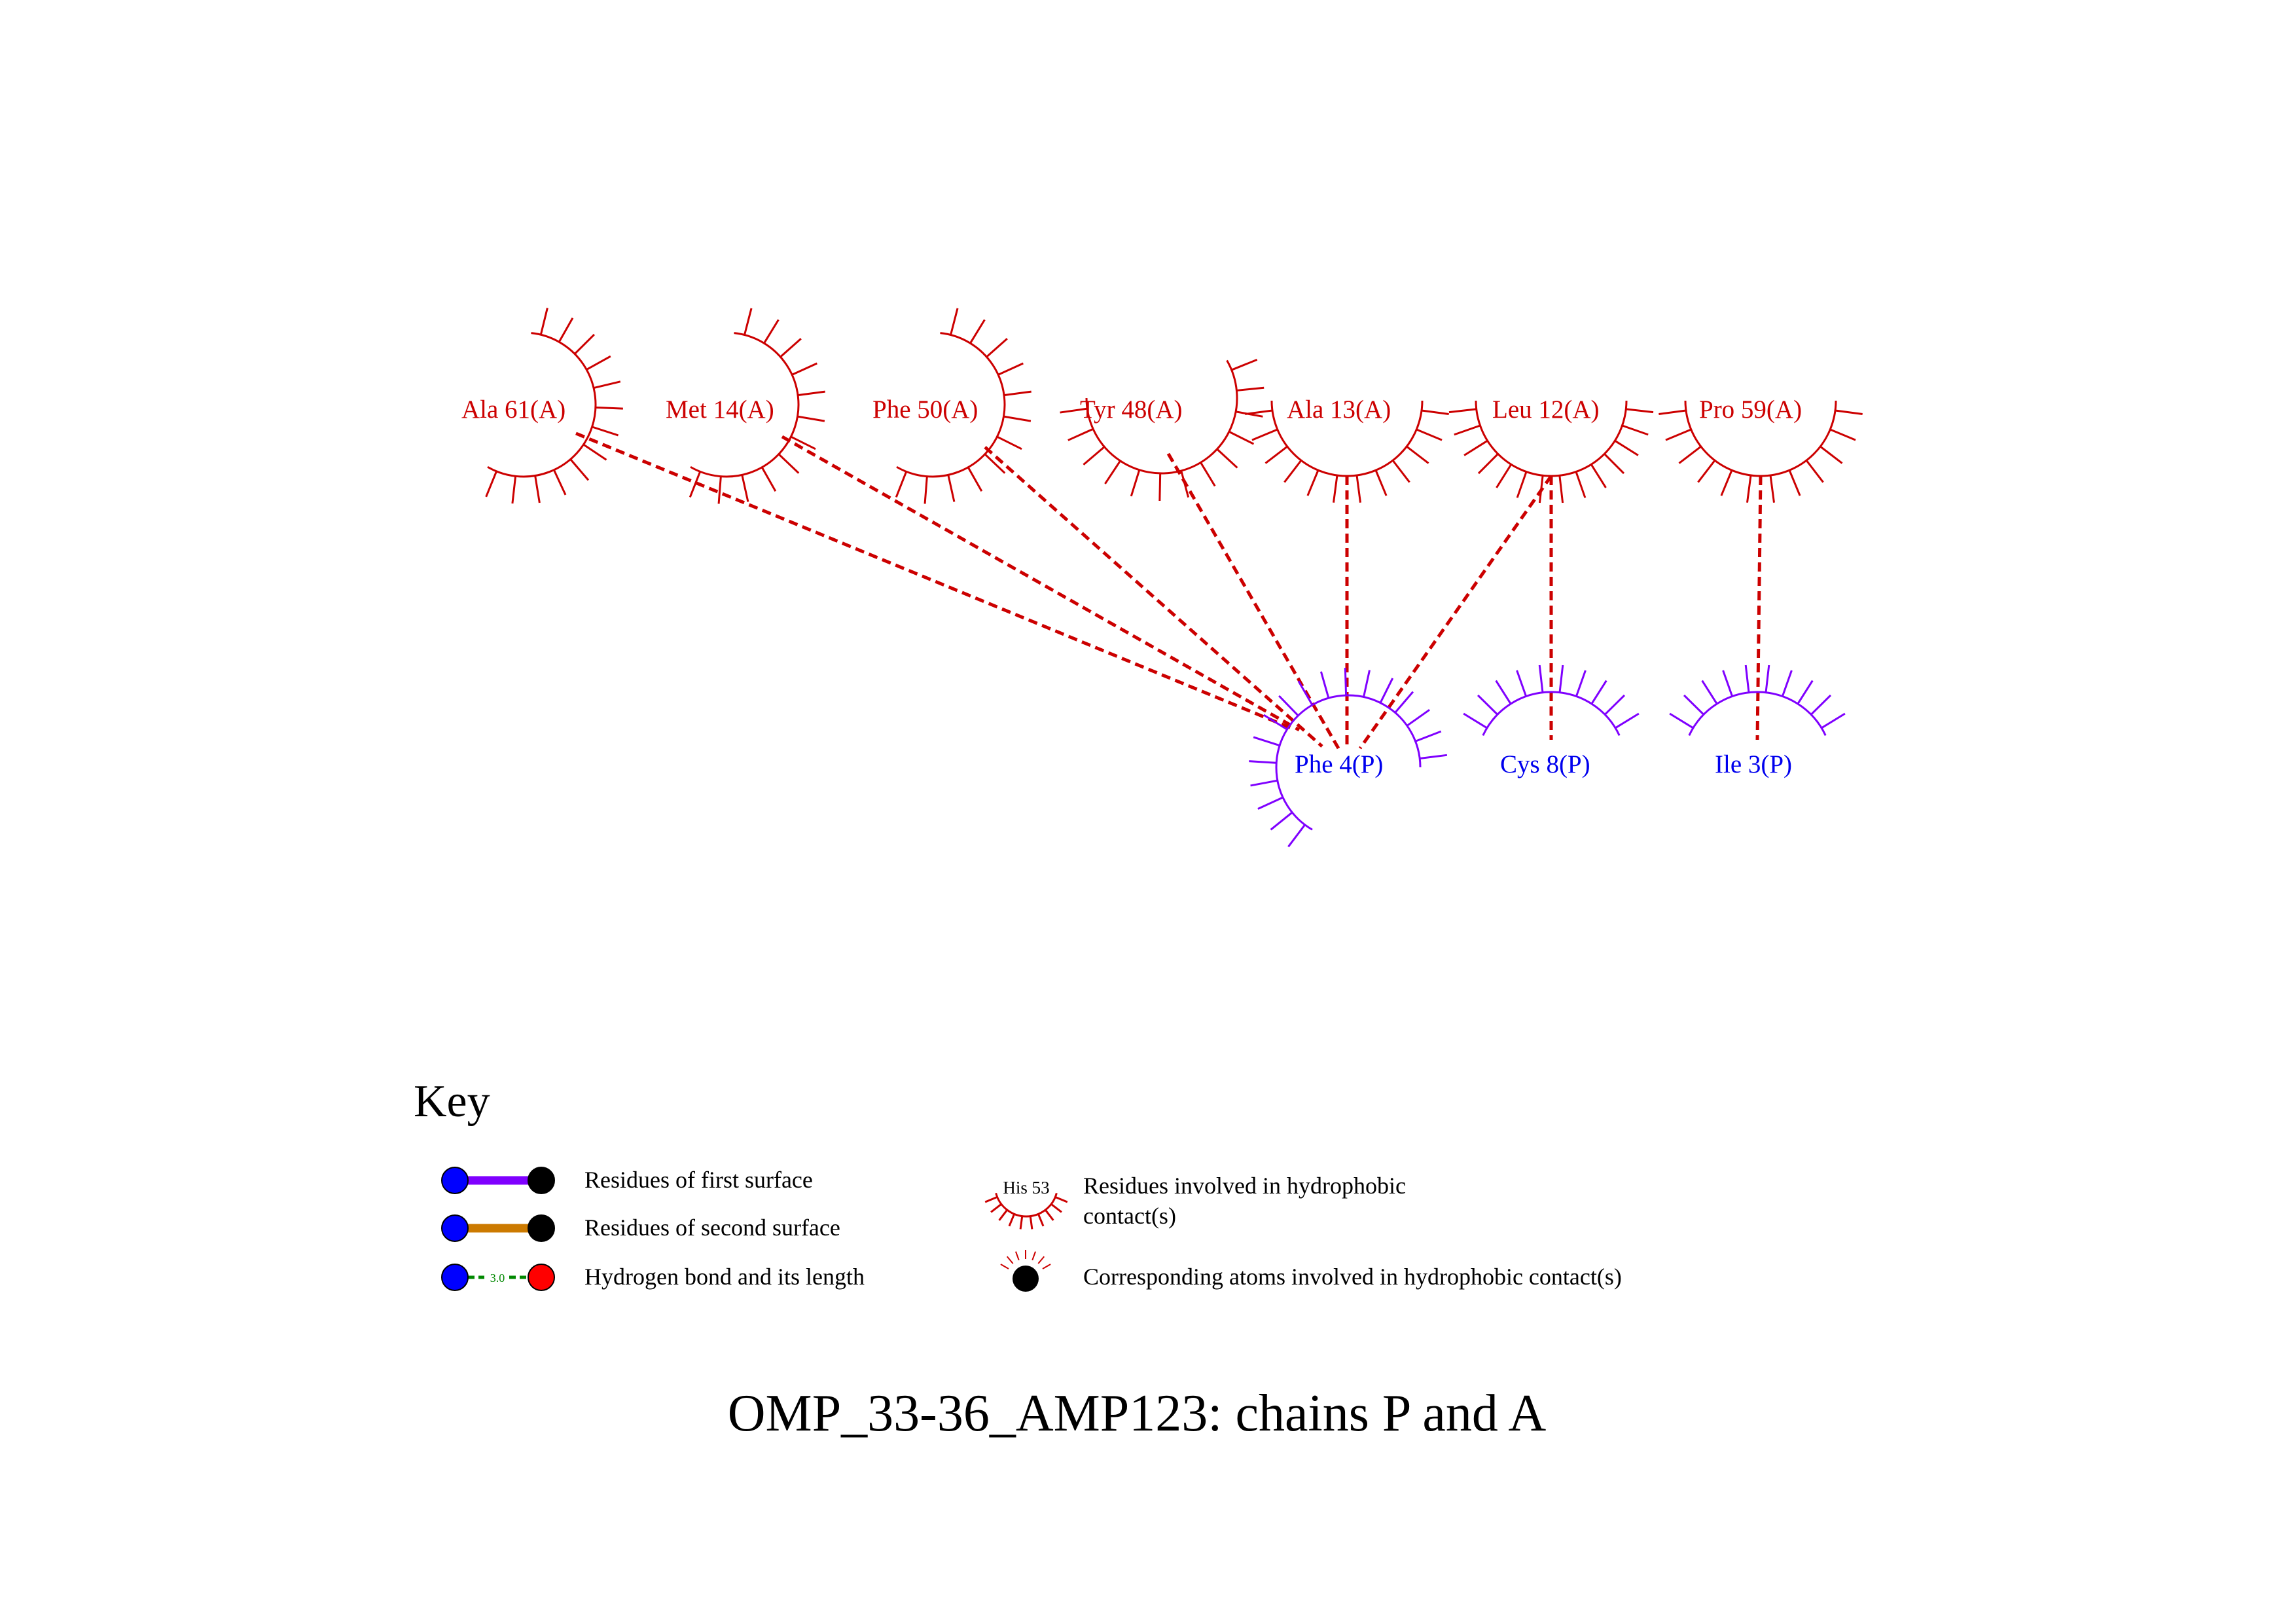  Describe the element at coordinates (1137, 1413) in the screenshot. I see `diagram-title: OMP_33-36_AMP123: chains P and A` at that location.